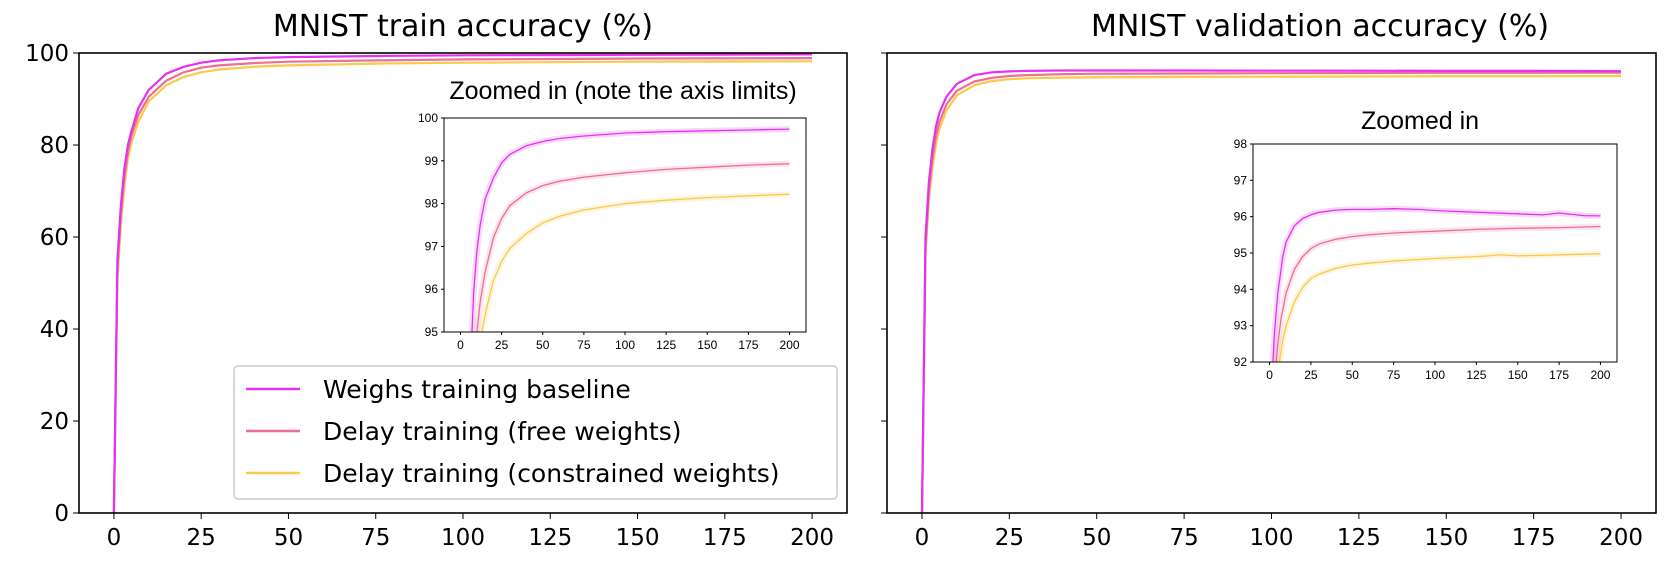 The height and width of the screenshot is (570, 1676). Describe the element at coordinates (1439, 308) in the screenshot. I see `val_inset-line-constrained` at that location.